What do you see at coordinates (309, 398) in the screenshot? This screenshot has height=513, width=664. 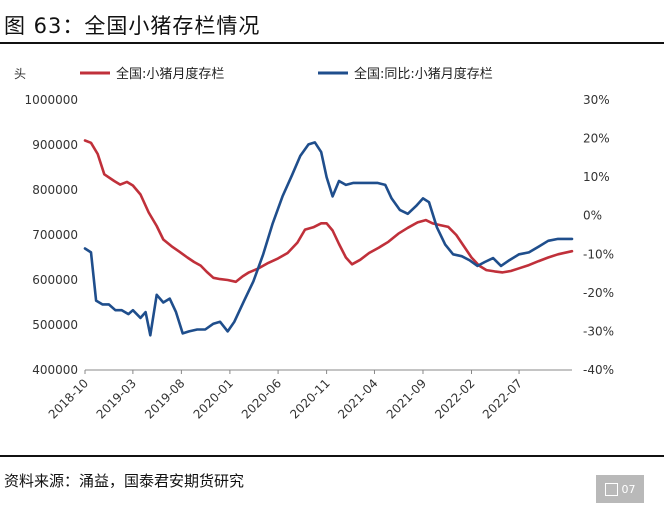 I see `x-tick-label: 2020-11` at bounding box center [309, 398].